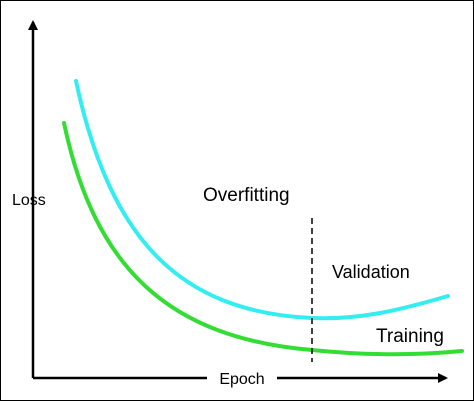  I want to click on validation-label: Validation, so click(371, 272).